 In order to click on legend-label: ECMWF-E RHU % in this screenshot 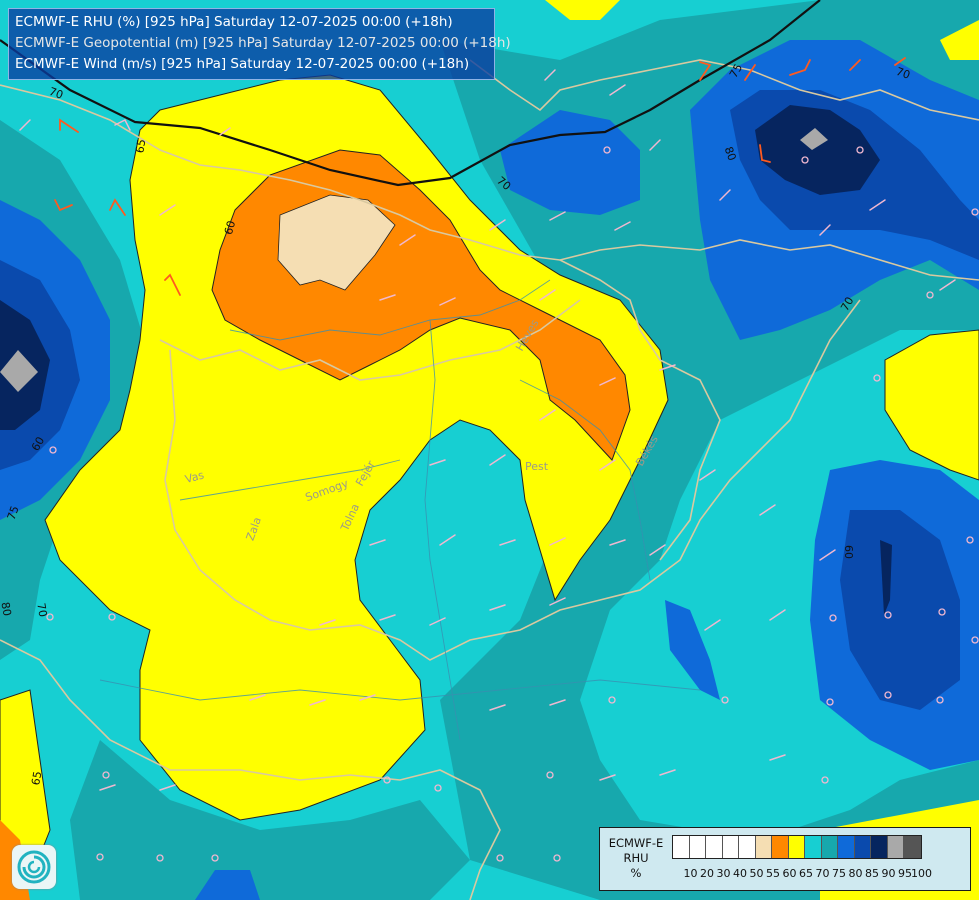, I will do `click(636, 858)`.